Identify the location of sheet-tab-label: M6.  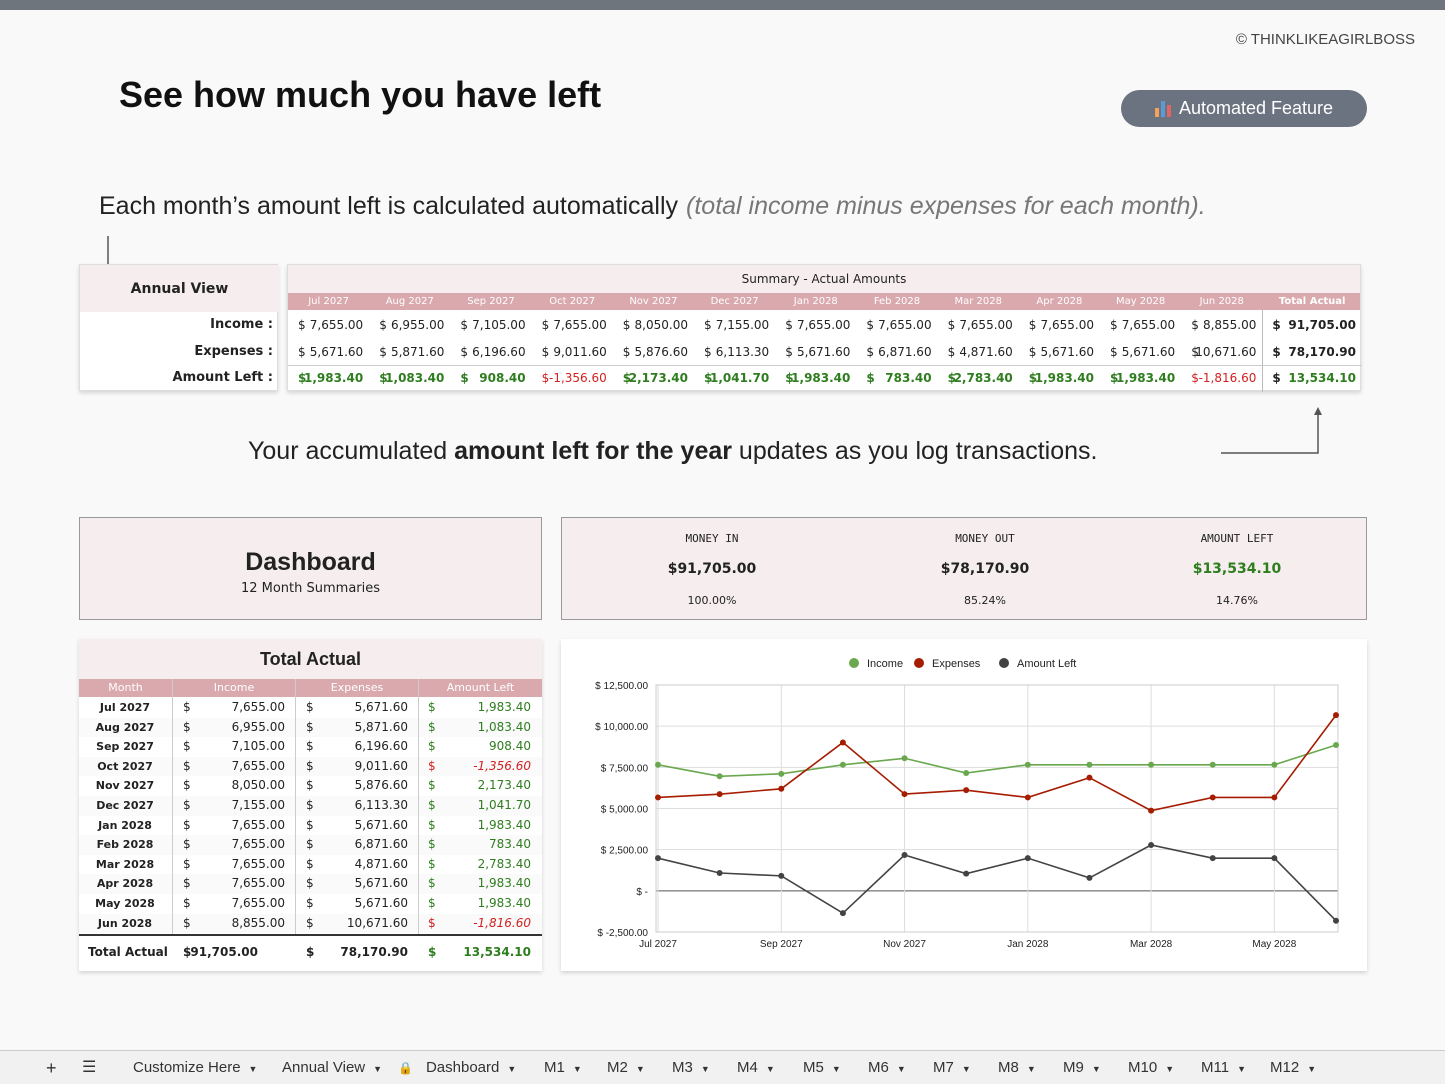
(878, 1067).